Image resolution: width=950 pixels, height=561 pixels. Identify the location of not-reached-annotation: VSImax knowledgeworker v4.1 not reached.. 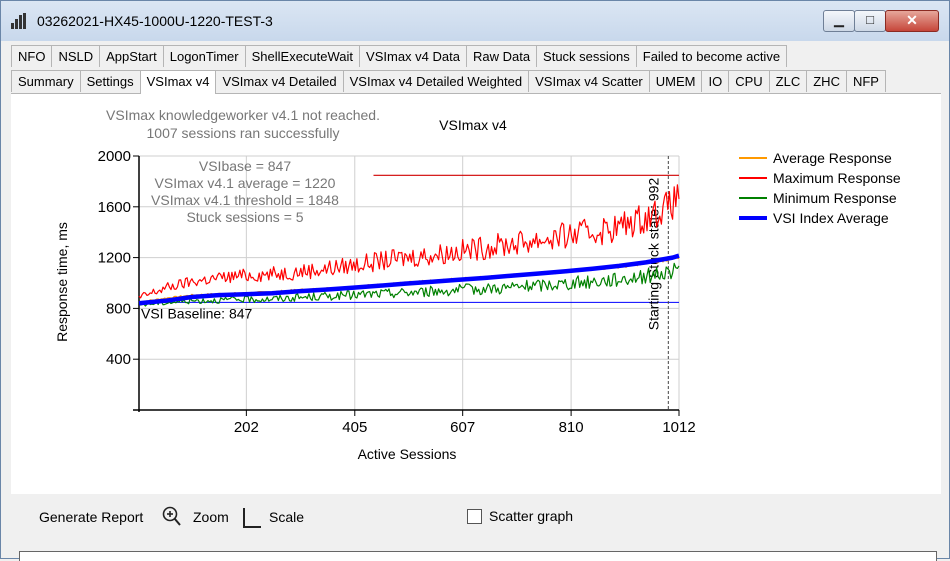
(243, 115).